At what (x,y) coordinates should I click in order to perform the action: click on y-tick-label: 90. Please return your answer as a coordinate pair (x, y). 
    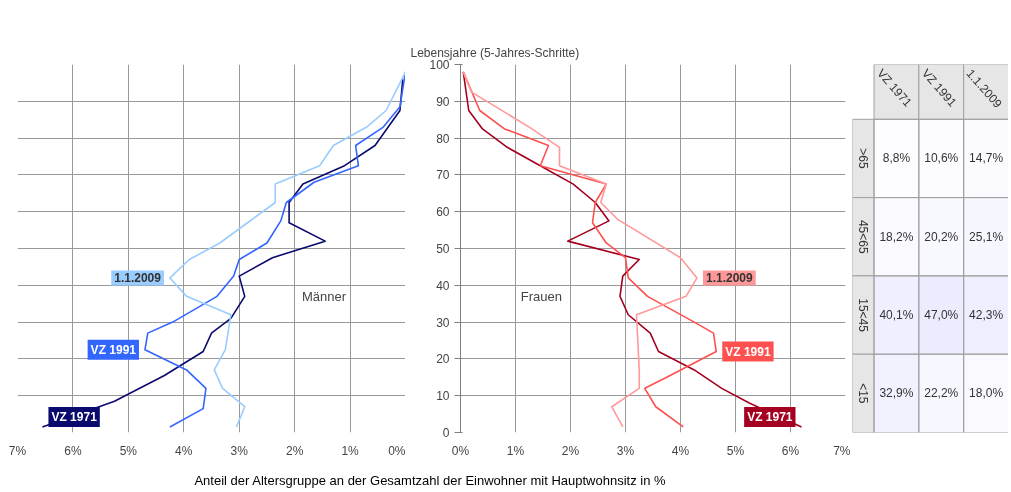
    Looking at the image, I should click on (443, 101).